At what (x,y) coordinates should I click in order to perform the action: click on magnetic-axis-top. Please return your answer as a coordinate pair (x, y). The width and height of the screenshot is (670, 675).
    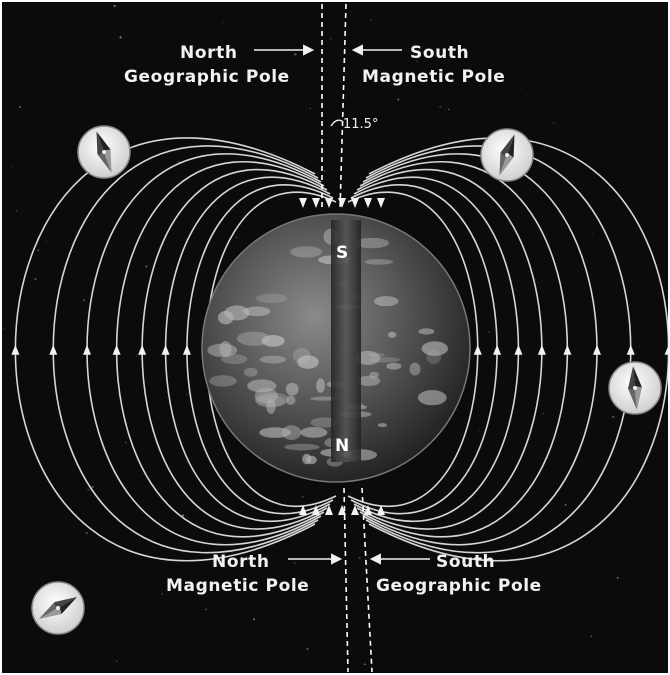
    Looking at the image, I should click on (343, 107).